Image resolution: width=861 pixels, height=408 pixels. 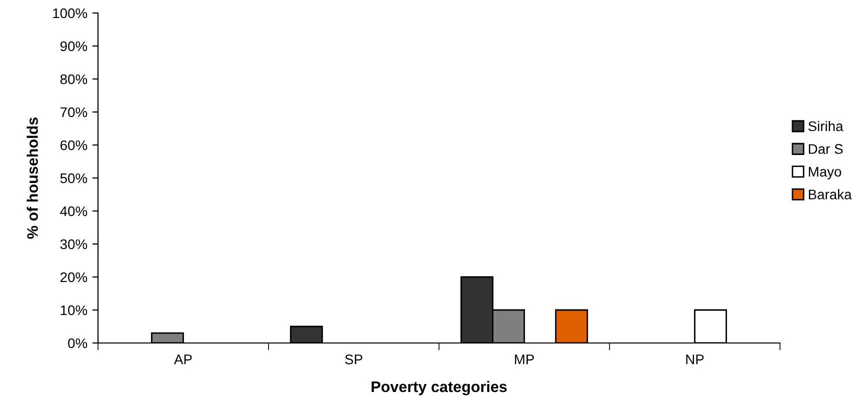 I want to click on y-tick-label: 70%, so click(x=74, y=112).